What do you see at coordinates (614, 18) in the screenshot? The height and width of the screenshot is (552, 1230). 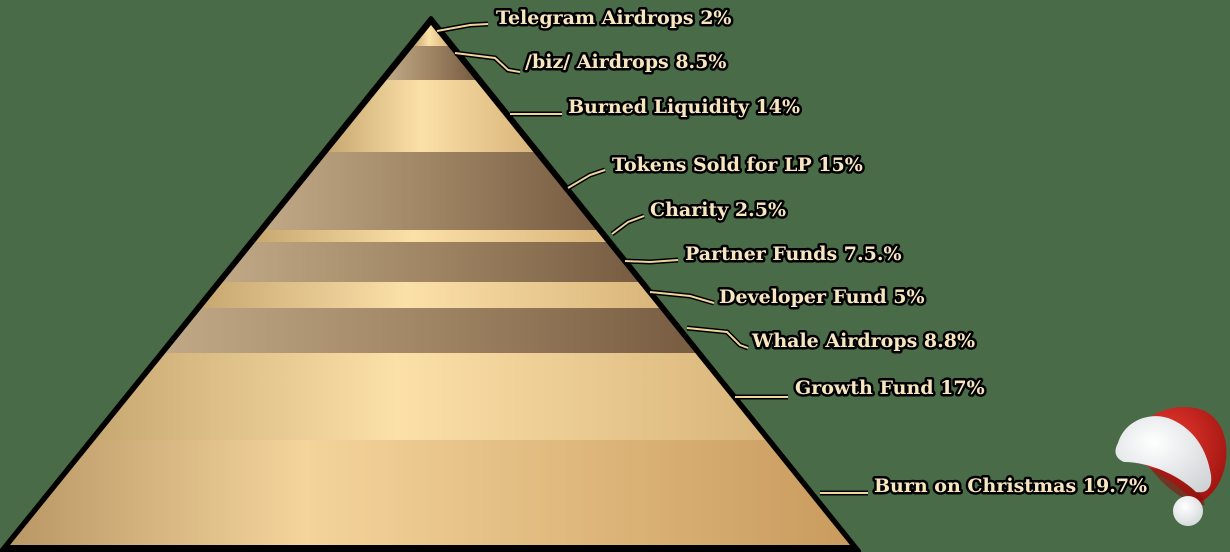 I see `segment-label: Telegram Airdrops 2%` at bounding box center [614, 18].